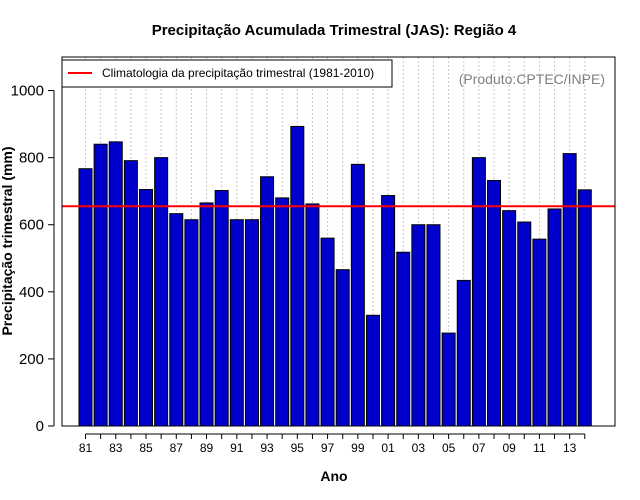 This screenshot has width=640, height=500. I want to click on x-tick-label: 03, so click(419, 448).